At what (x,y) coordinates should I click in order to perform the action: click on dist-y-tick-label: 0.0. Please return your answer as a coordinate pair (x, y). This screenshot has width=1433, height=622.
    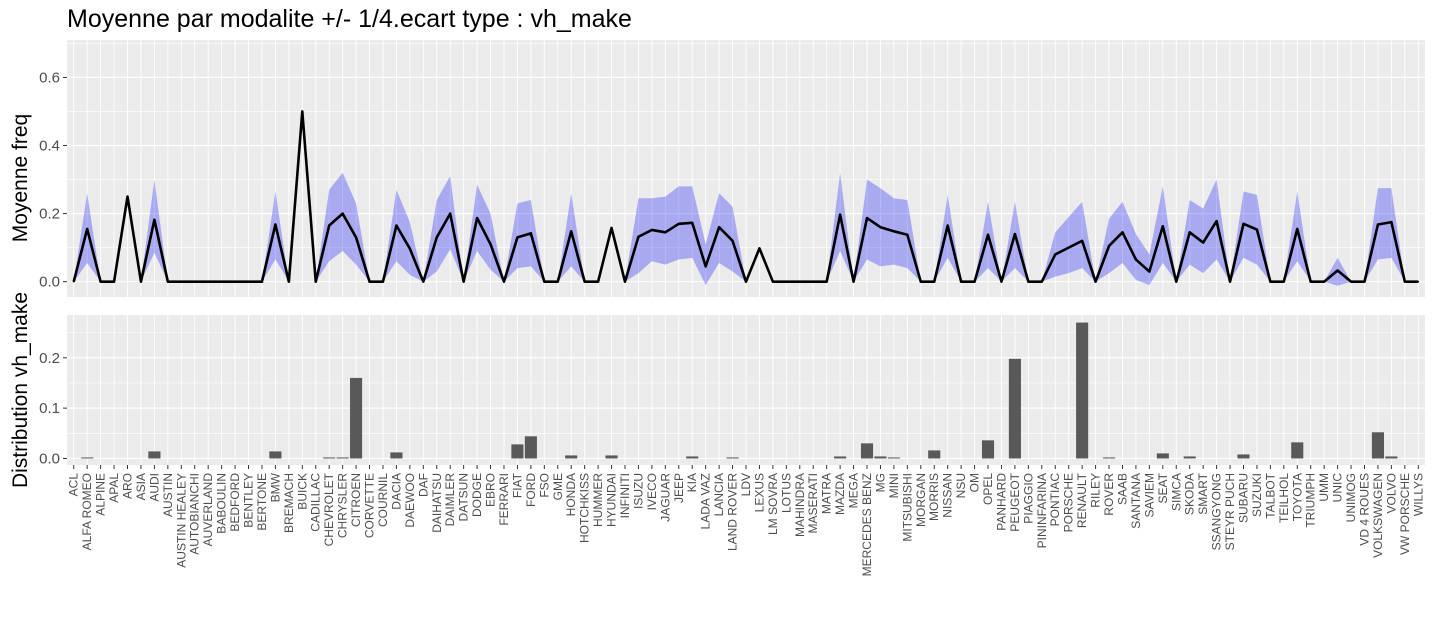
    Looking at the image, I should click on (49, 458).